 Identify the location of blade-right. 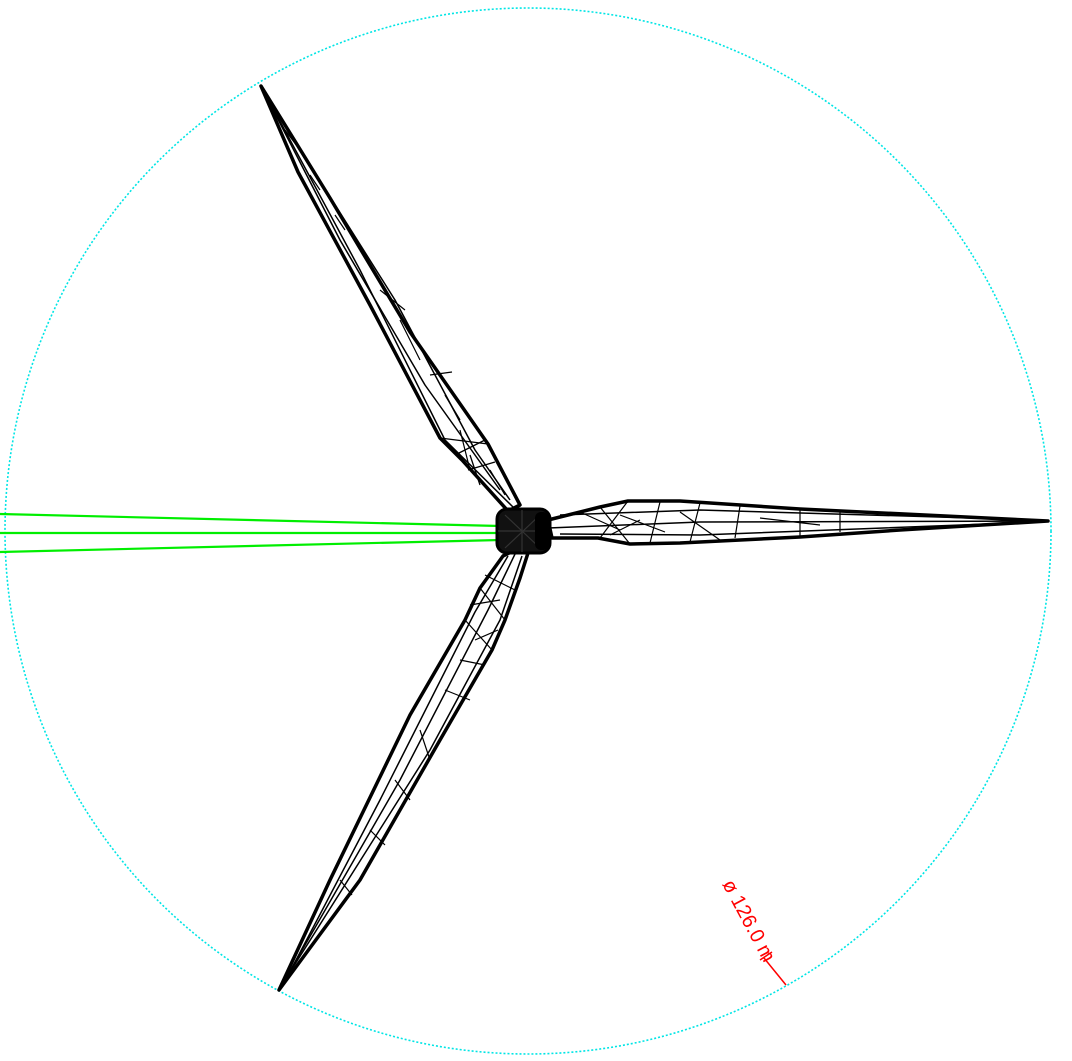
(798, 522).